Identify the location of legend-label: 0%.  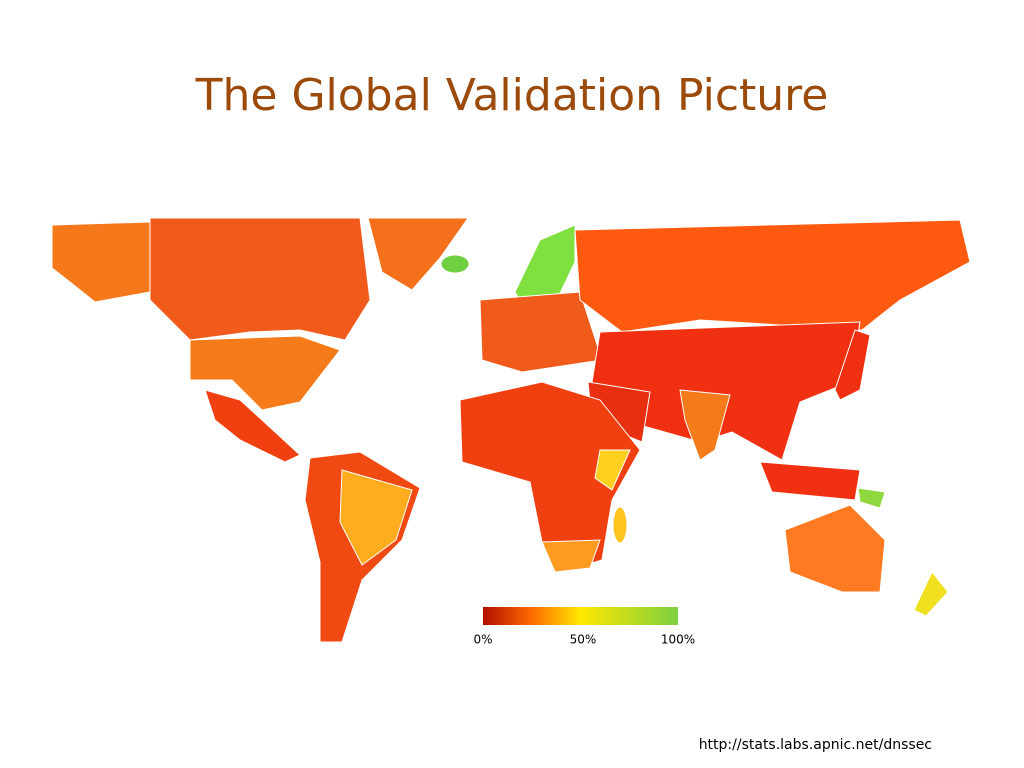
(482, 640).